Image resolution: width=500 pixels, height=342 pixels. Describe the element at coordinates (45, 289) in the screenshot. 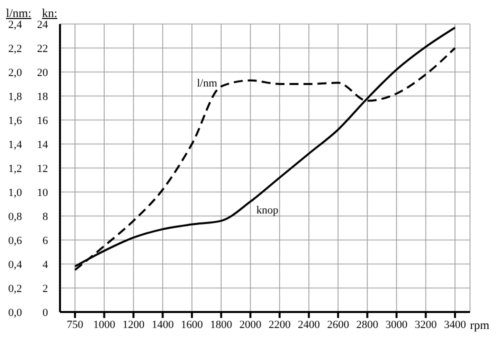

I see `y2-tick-label: 2` at that location.